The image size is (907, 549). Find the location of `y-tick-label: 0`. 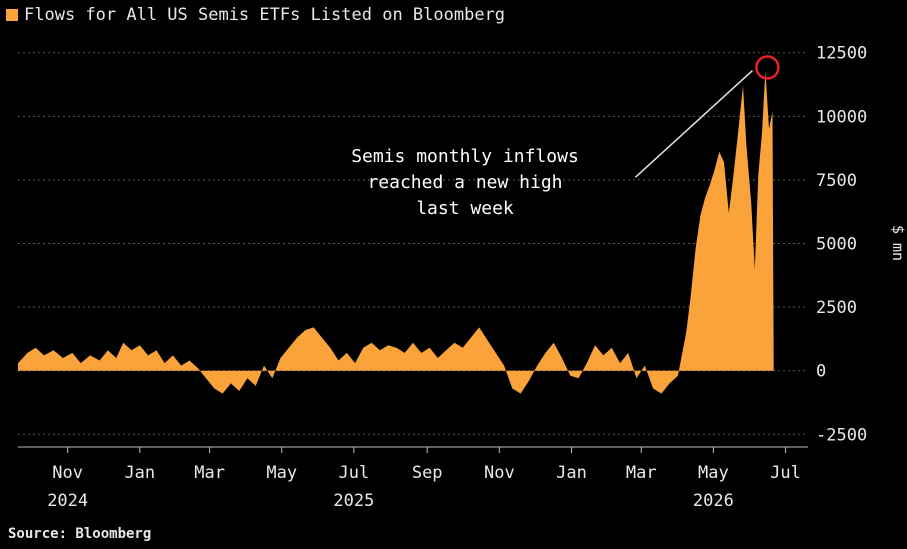

y-tick-label: 0 is located at coordinates (821, 372).